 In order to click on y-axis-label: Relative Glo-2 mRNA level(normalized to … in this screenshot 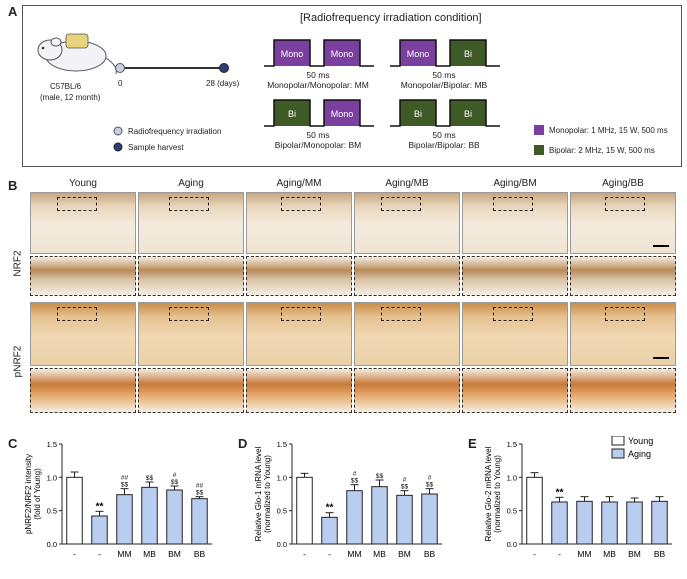, I will do `click(493, 493)`.